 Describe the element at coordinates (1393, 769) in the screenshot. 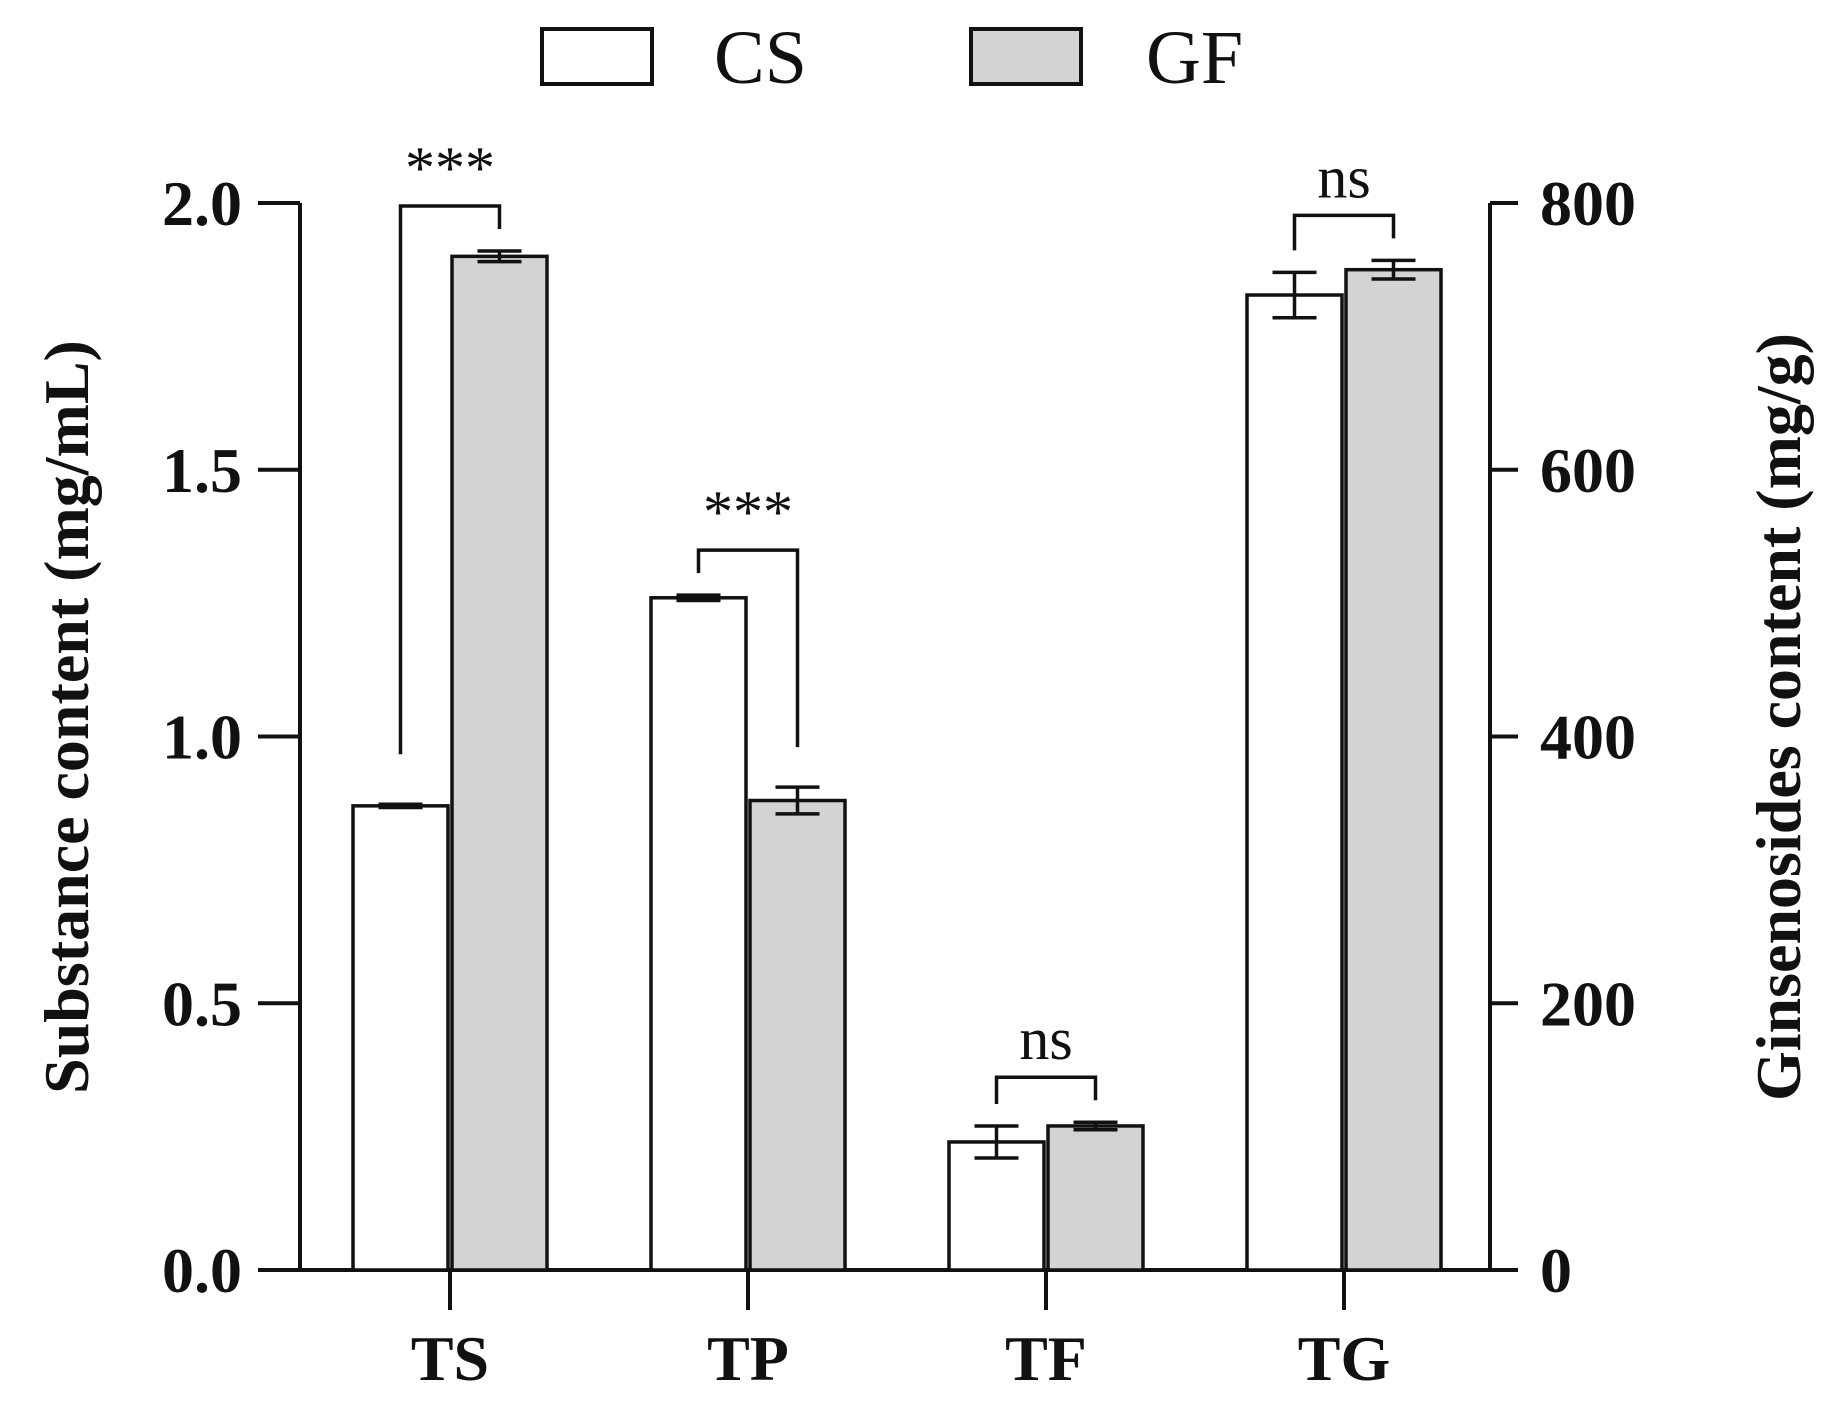

I see `bar-gf-tg` at that location.